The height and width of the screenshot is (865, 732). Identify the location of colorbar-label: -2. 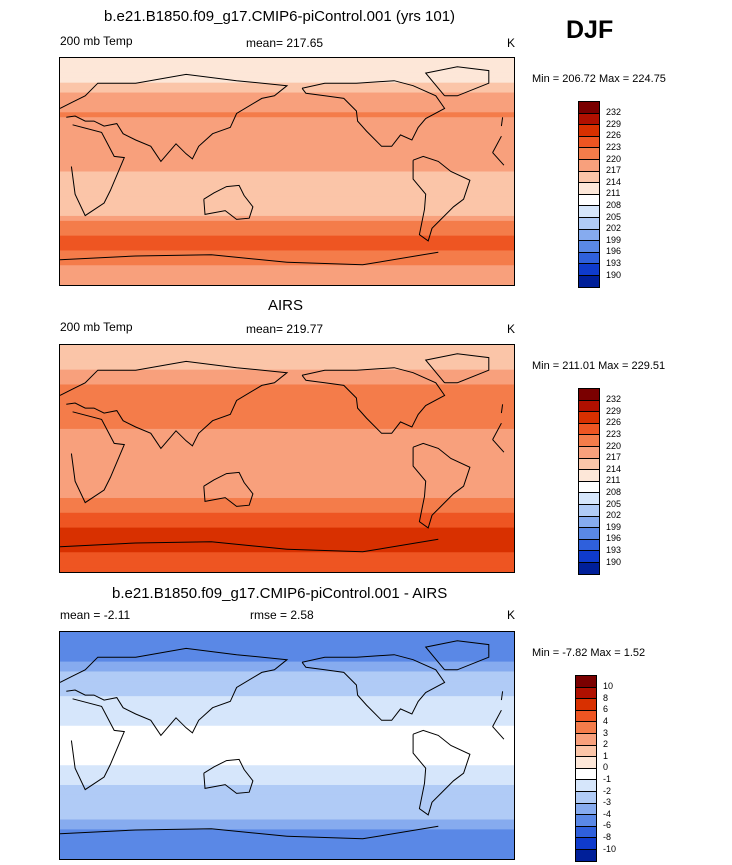
(607, 790).